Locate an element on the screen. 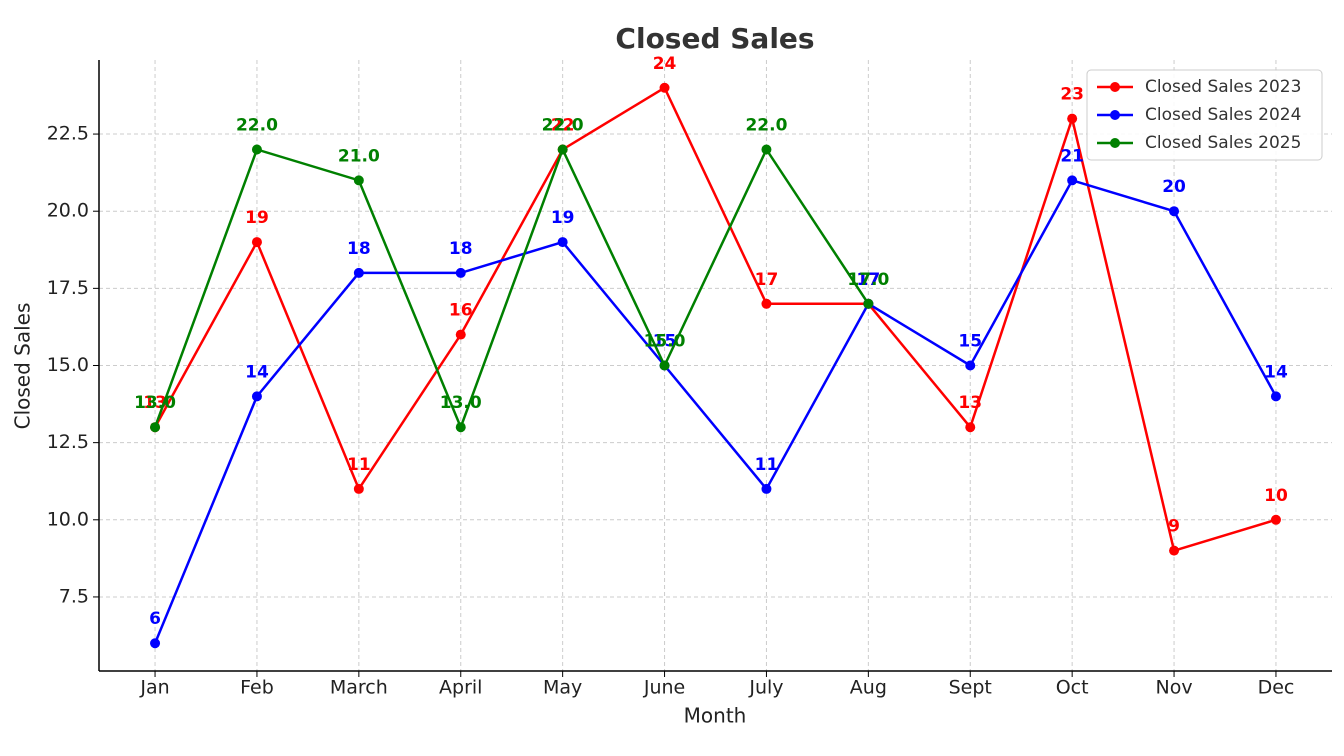 The image size is (1344, 756). x-tick-label: June is located at coordinates (664, 688).